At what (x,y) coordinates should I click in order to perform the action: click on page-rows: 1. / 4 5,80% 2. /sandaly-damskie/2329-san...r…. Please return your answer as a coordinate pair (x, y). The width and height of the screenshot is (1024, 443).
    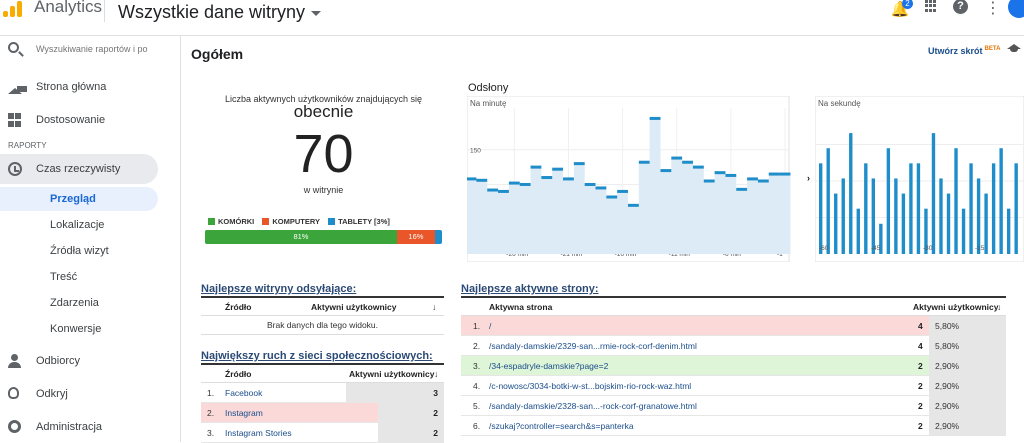
    Looking at the image, I should click on (733, 376).